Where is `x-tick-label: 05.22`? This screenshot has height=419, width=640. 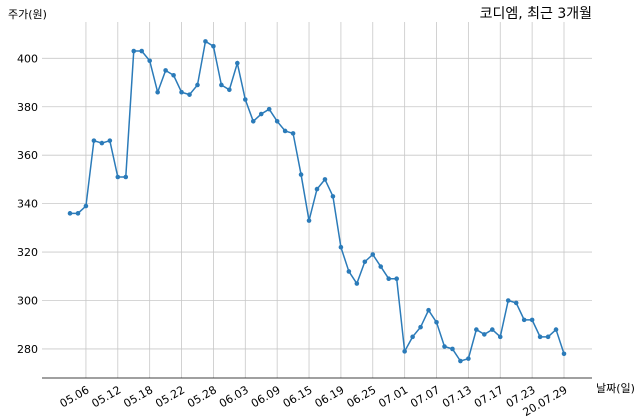 x-tick-label: 05.22 is located at coordinates (170, 396).